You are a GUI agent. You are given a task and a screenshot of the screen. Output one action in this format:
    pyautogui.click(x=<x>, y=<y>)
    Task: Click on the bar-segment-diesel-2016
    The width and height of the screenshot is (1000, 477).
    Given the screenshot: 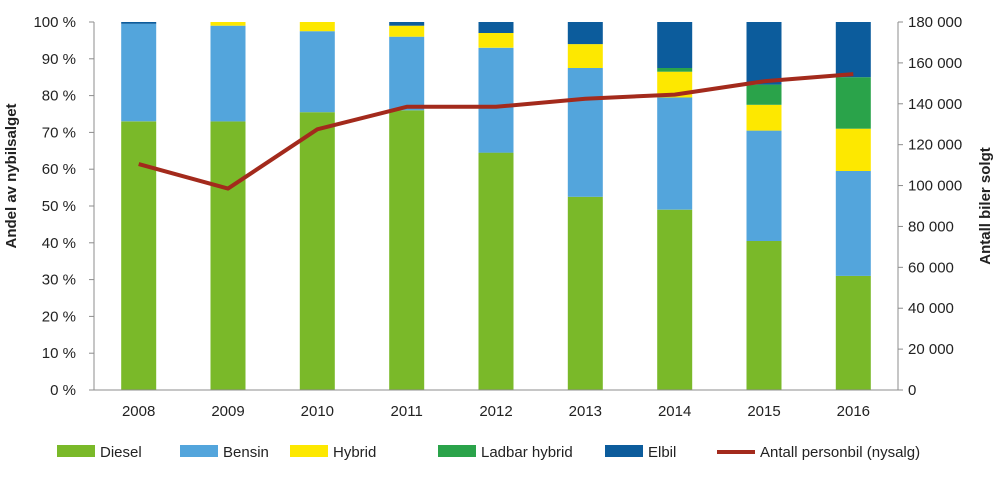 What is the action you would take?
    pyautogui.click(x=853, y=332)
    